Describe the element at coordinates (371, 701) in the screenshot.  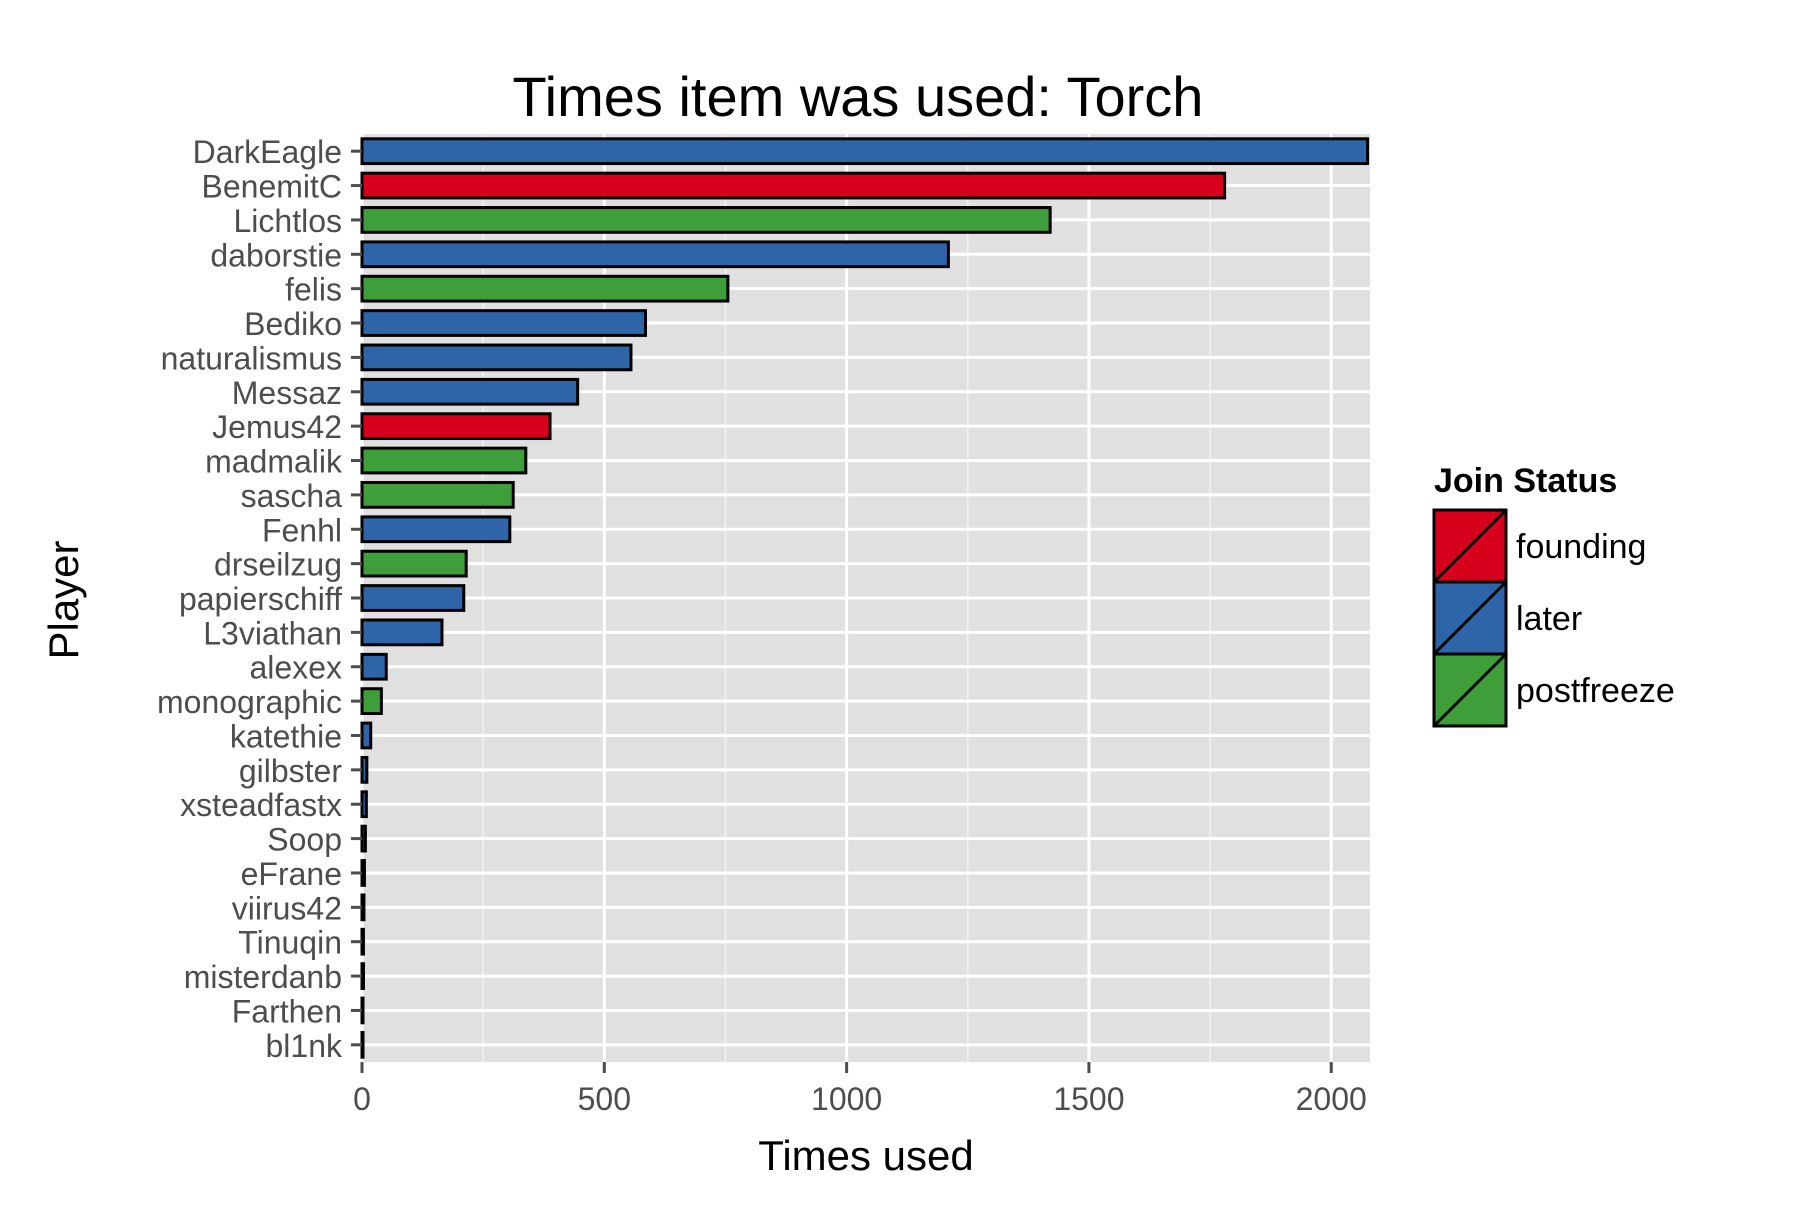
I see `bar-monographic` at that location.